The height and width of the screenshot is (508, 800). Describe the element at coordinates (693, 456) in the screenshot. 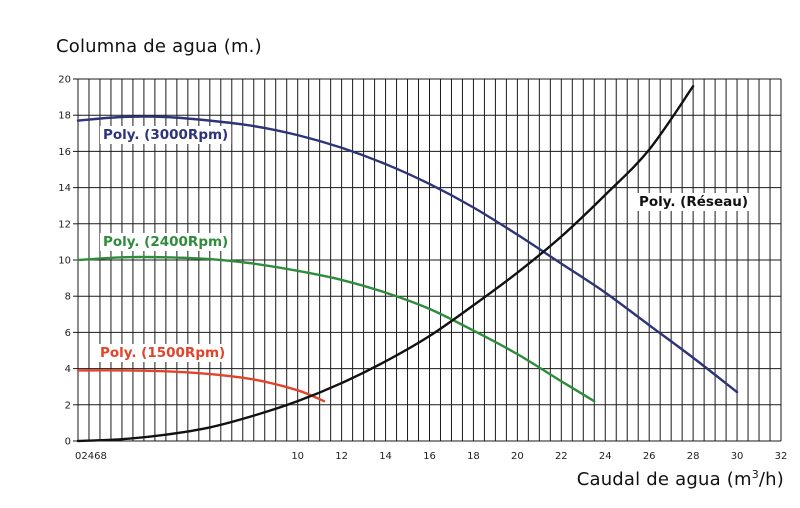

I see `x-tick-label: 28` at that location.